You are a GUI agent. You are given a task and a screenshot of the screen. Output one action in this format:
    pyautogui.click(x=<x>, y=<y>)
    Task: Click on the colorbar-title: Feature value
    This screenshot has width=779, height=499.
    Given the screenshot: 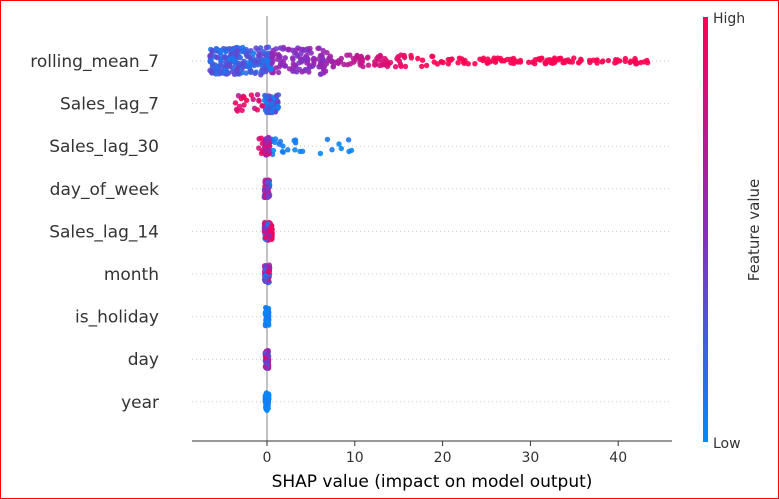 What is the action you would take?
    pyautogui.click(x=754, y=230)
    